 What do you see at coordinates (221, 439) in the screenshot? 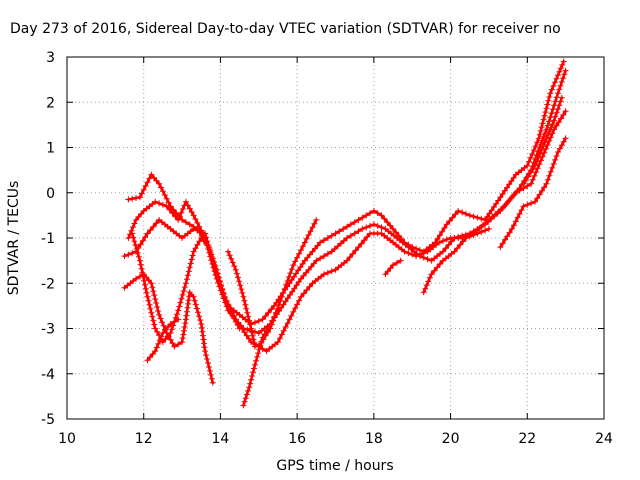
I see `x-tick-label: 14` at bounding box center [221, 439].